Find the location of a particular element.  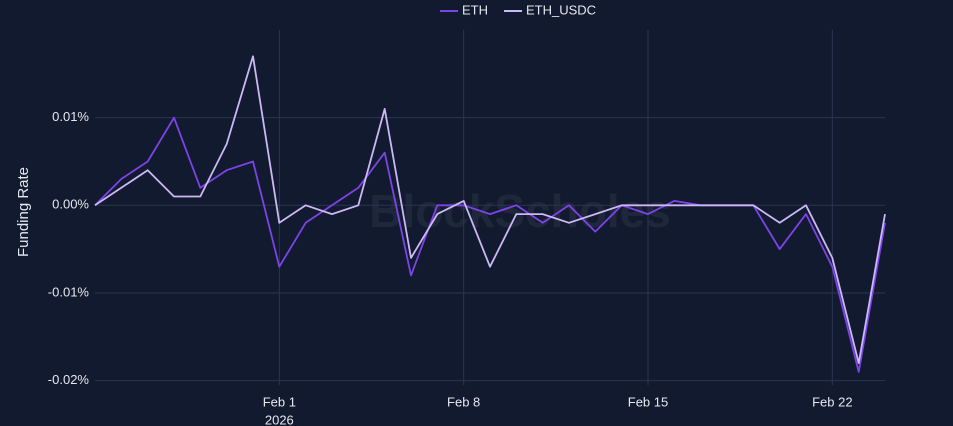

y-axis-label: Funding Rate is located at coordinates (23, 212).